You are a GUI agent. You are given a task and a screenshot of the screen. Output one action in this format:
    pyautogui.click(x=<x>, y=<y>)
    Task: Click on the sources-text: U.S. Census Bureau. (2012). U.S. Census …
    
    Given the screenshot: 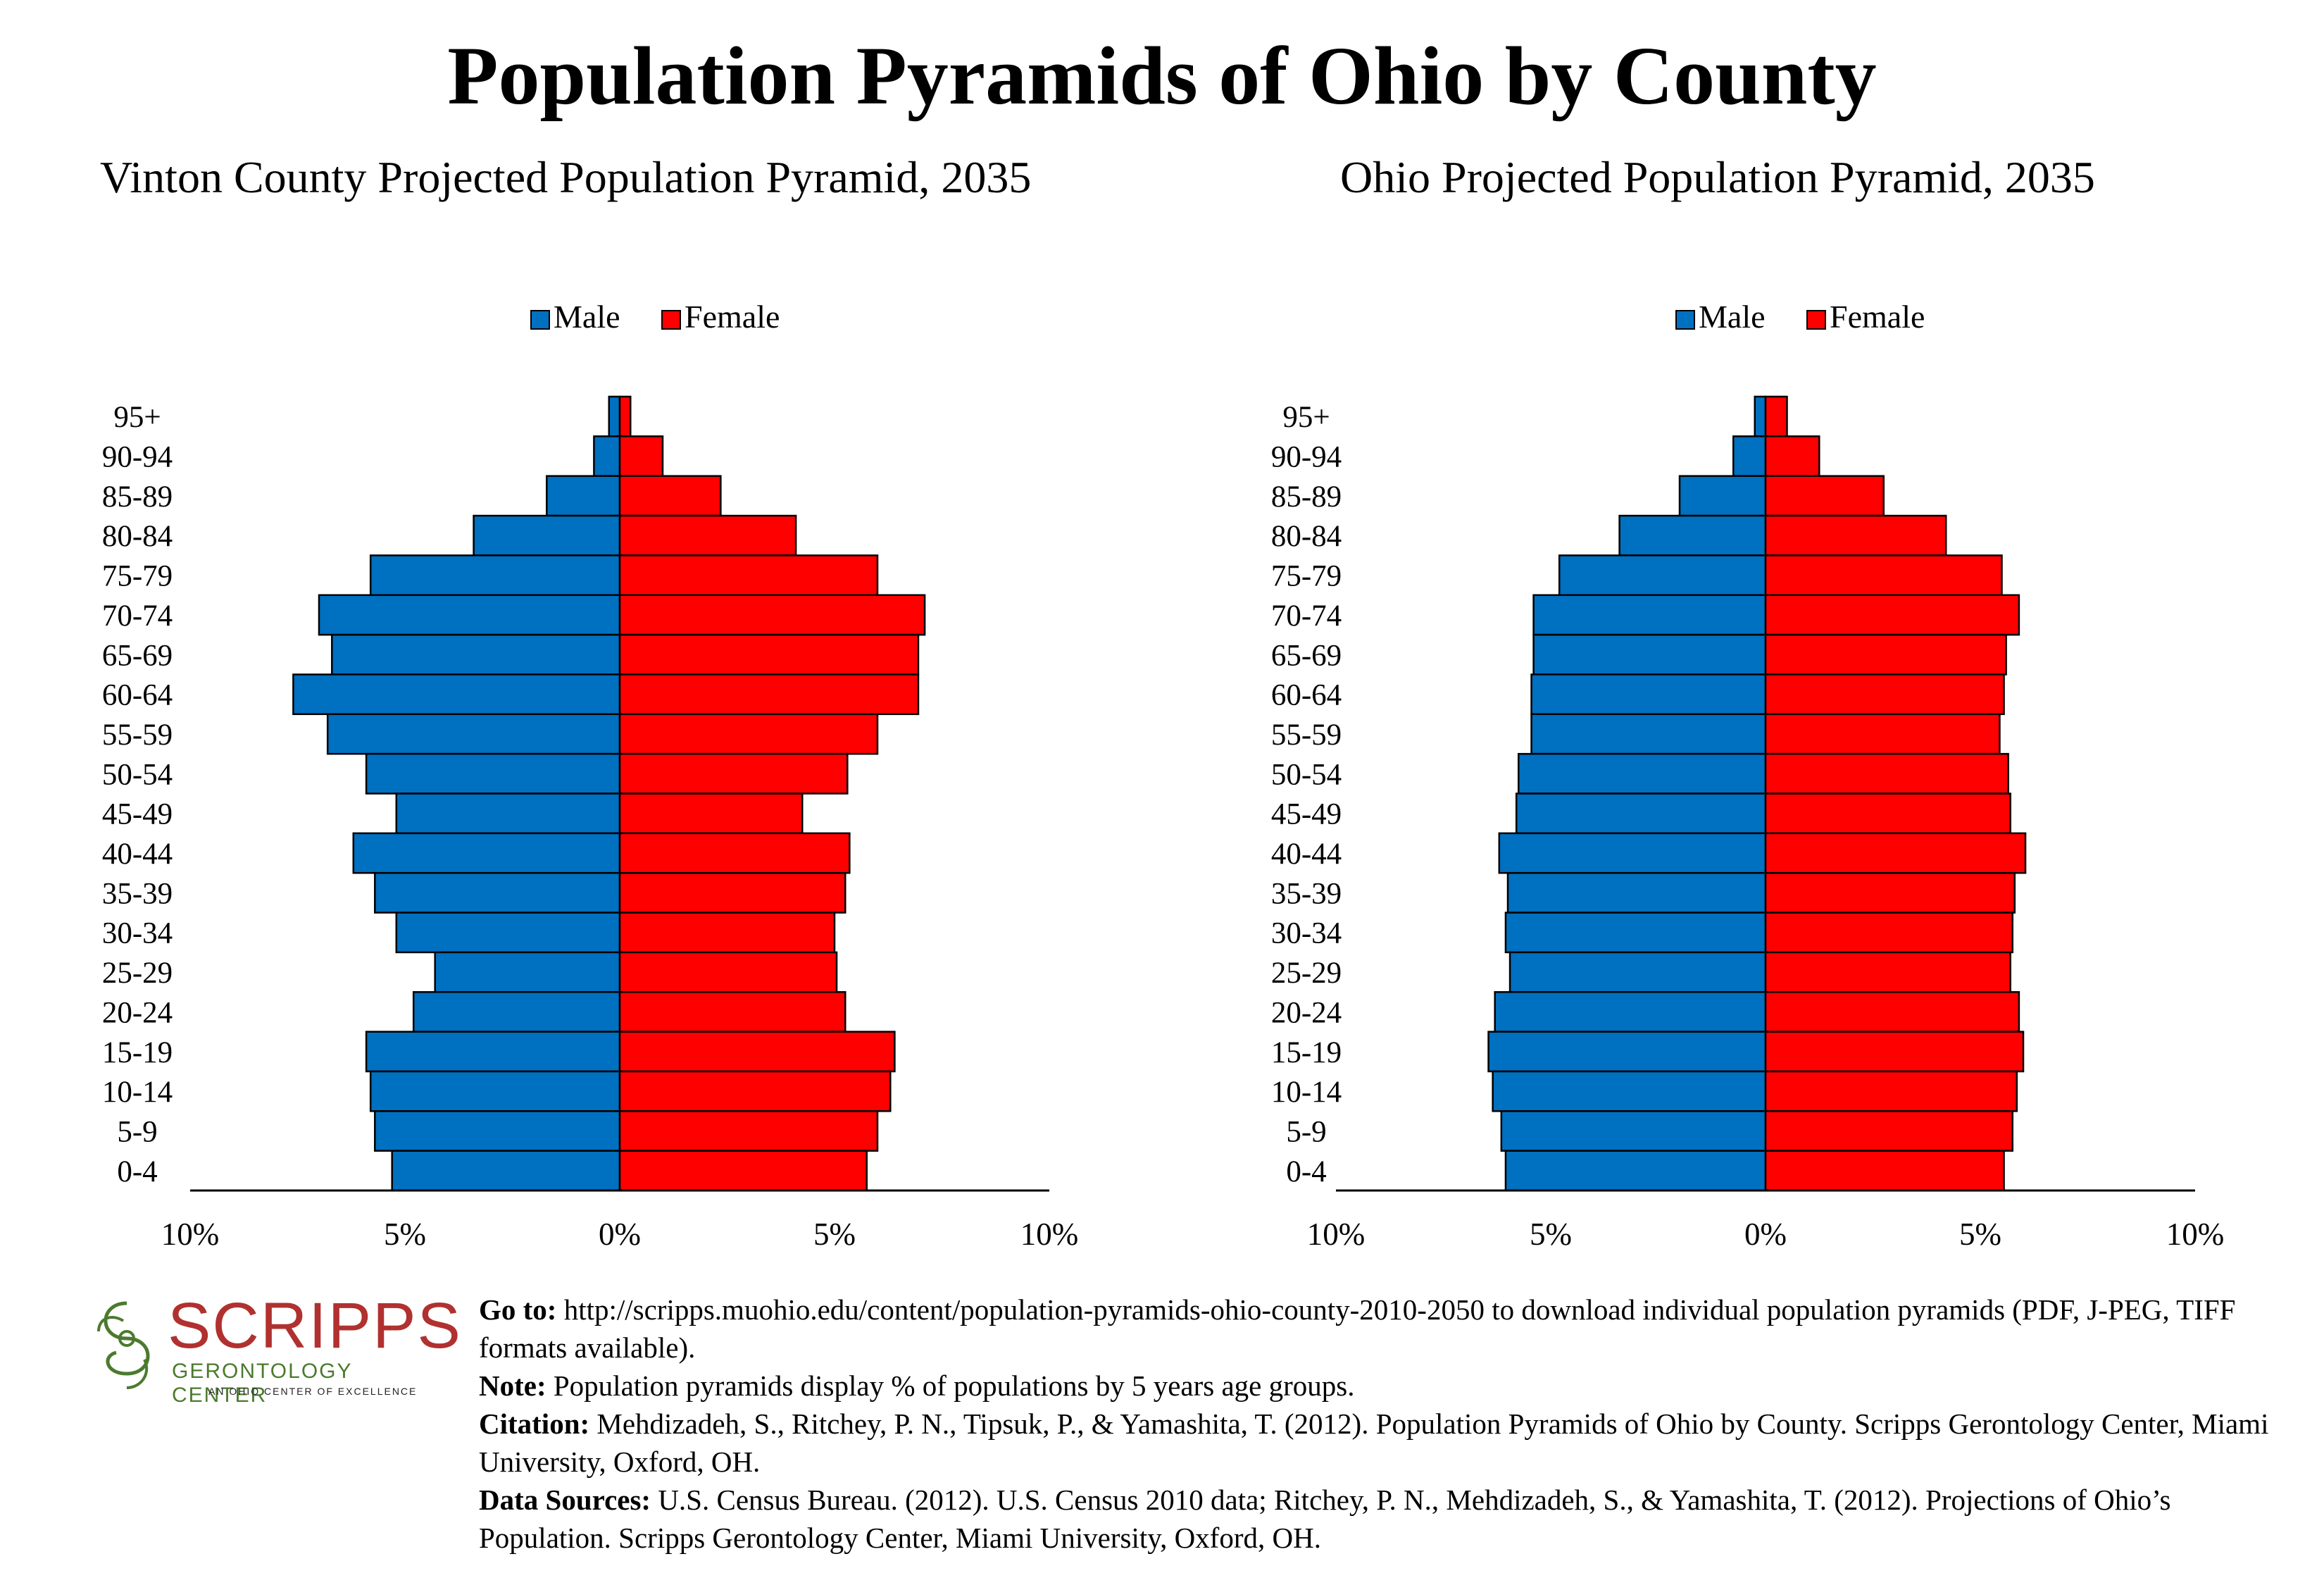 What is the action you would take?
    pyautogui.click(x=1325, y=1519)
    